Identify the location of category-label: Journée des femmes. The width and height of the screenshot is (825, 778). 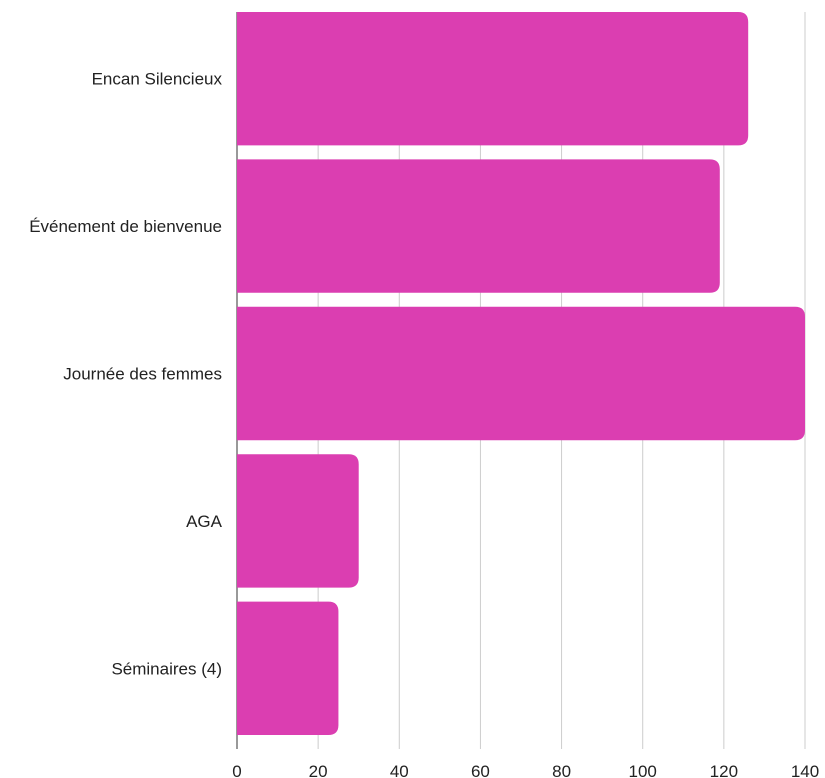
(142, 373).